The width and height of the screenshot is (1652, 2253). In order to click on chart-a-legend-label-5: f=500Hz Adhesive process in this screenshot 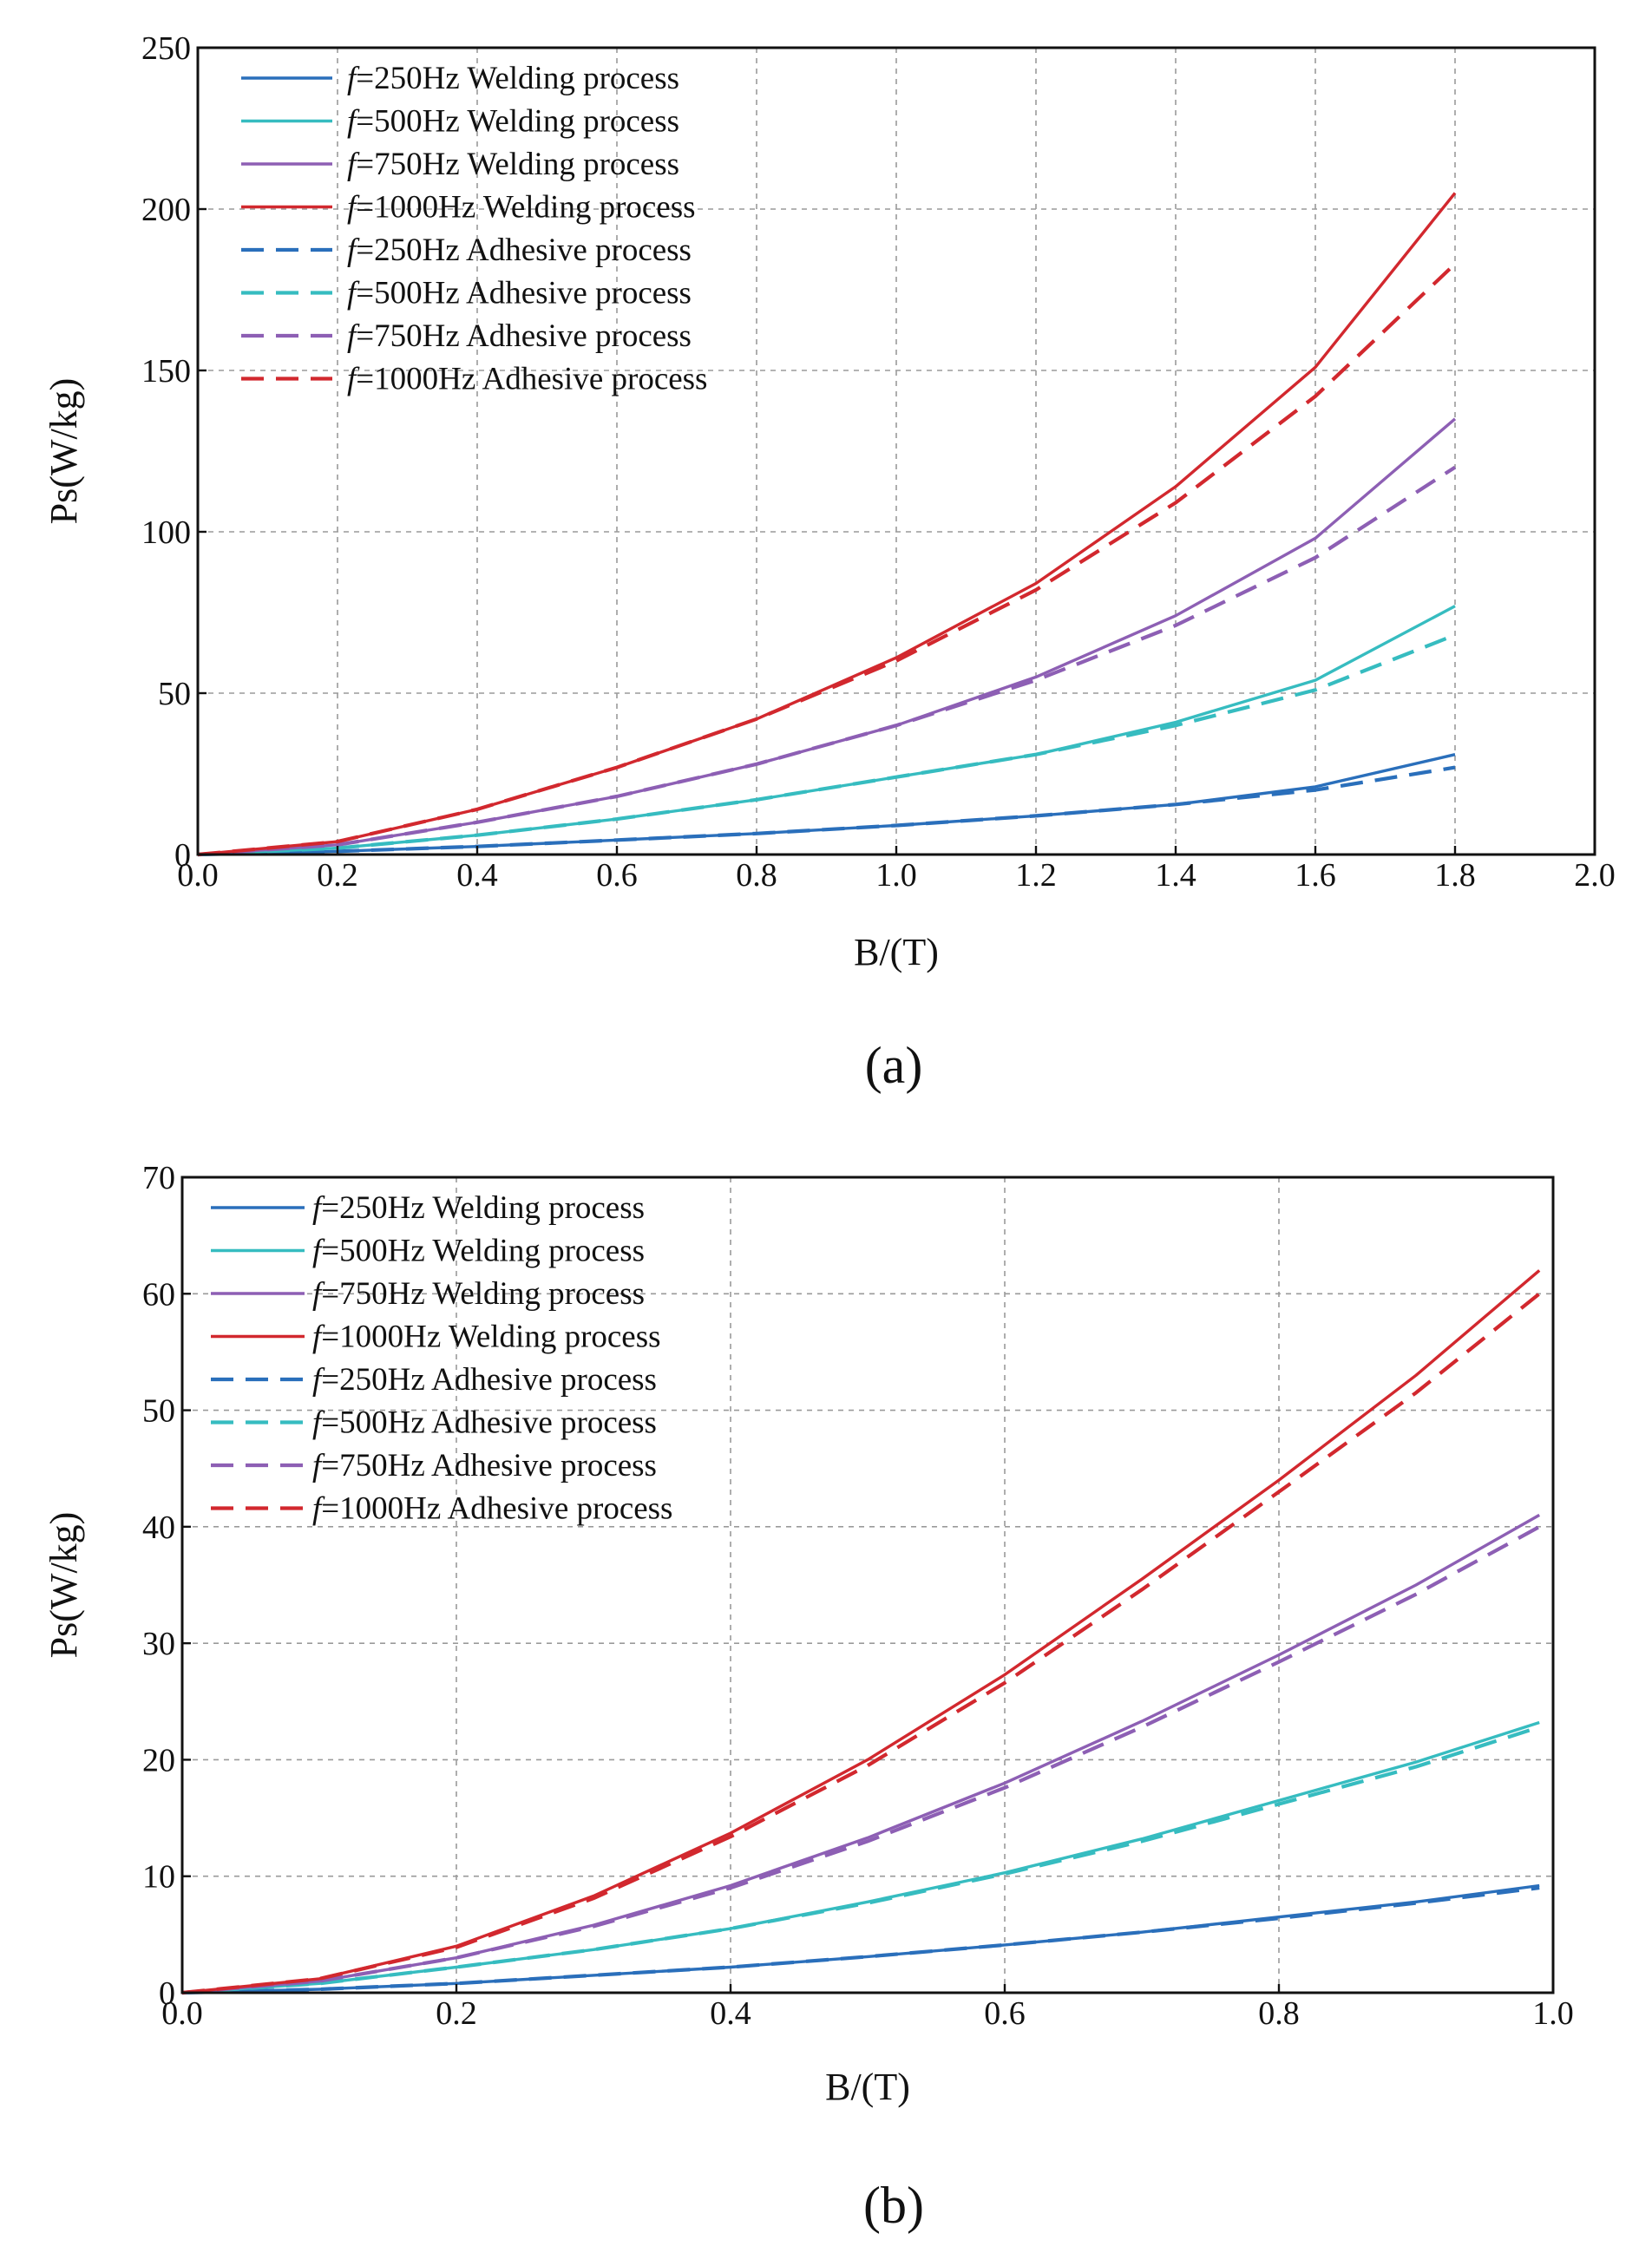, I will do `click(520, 293)`.